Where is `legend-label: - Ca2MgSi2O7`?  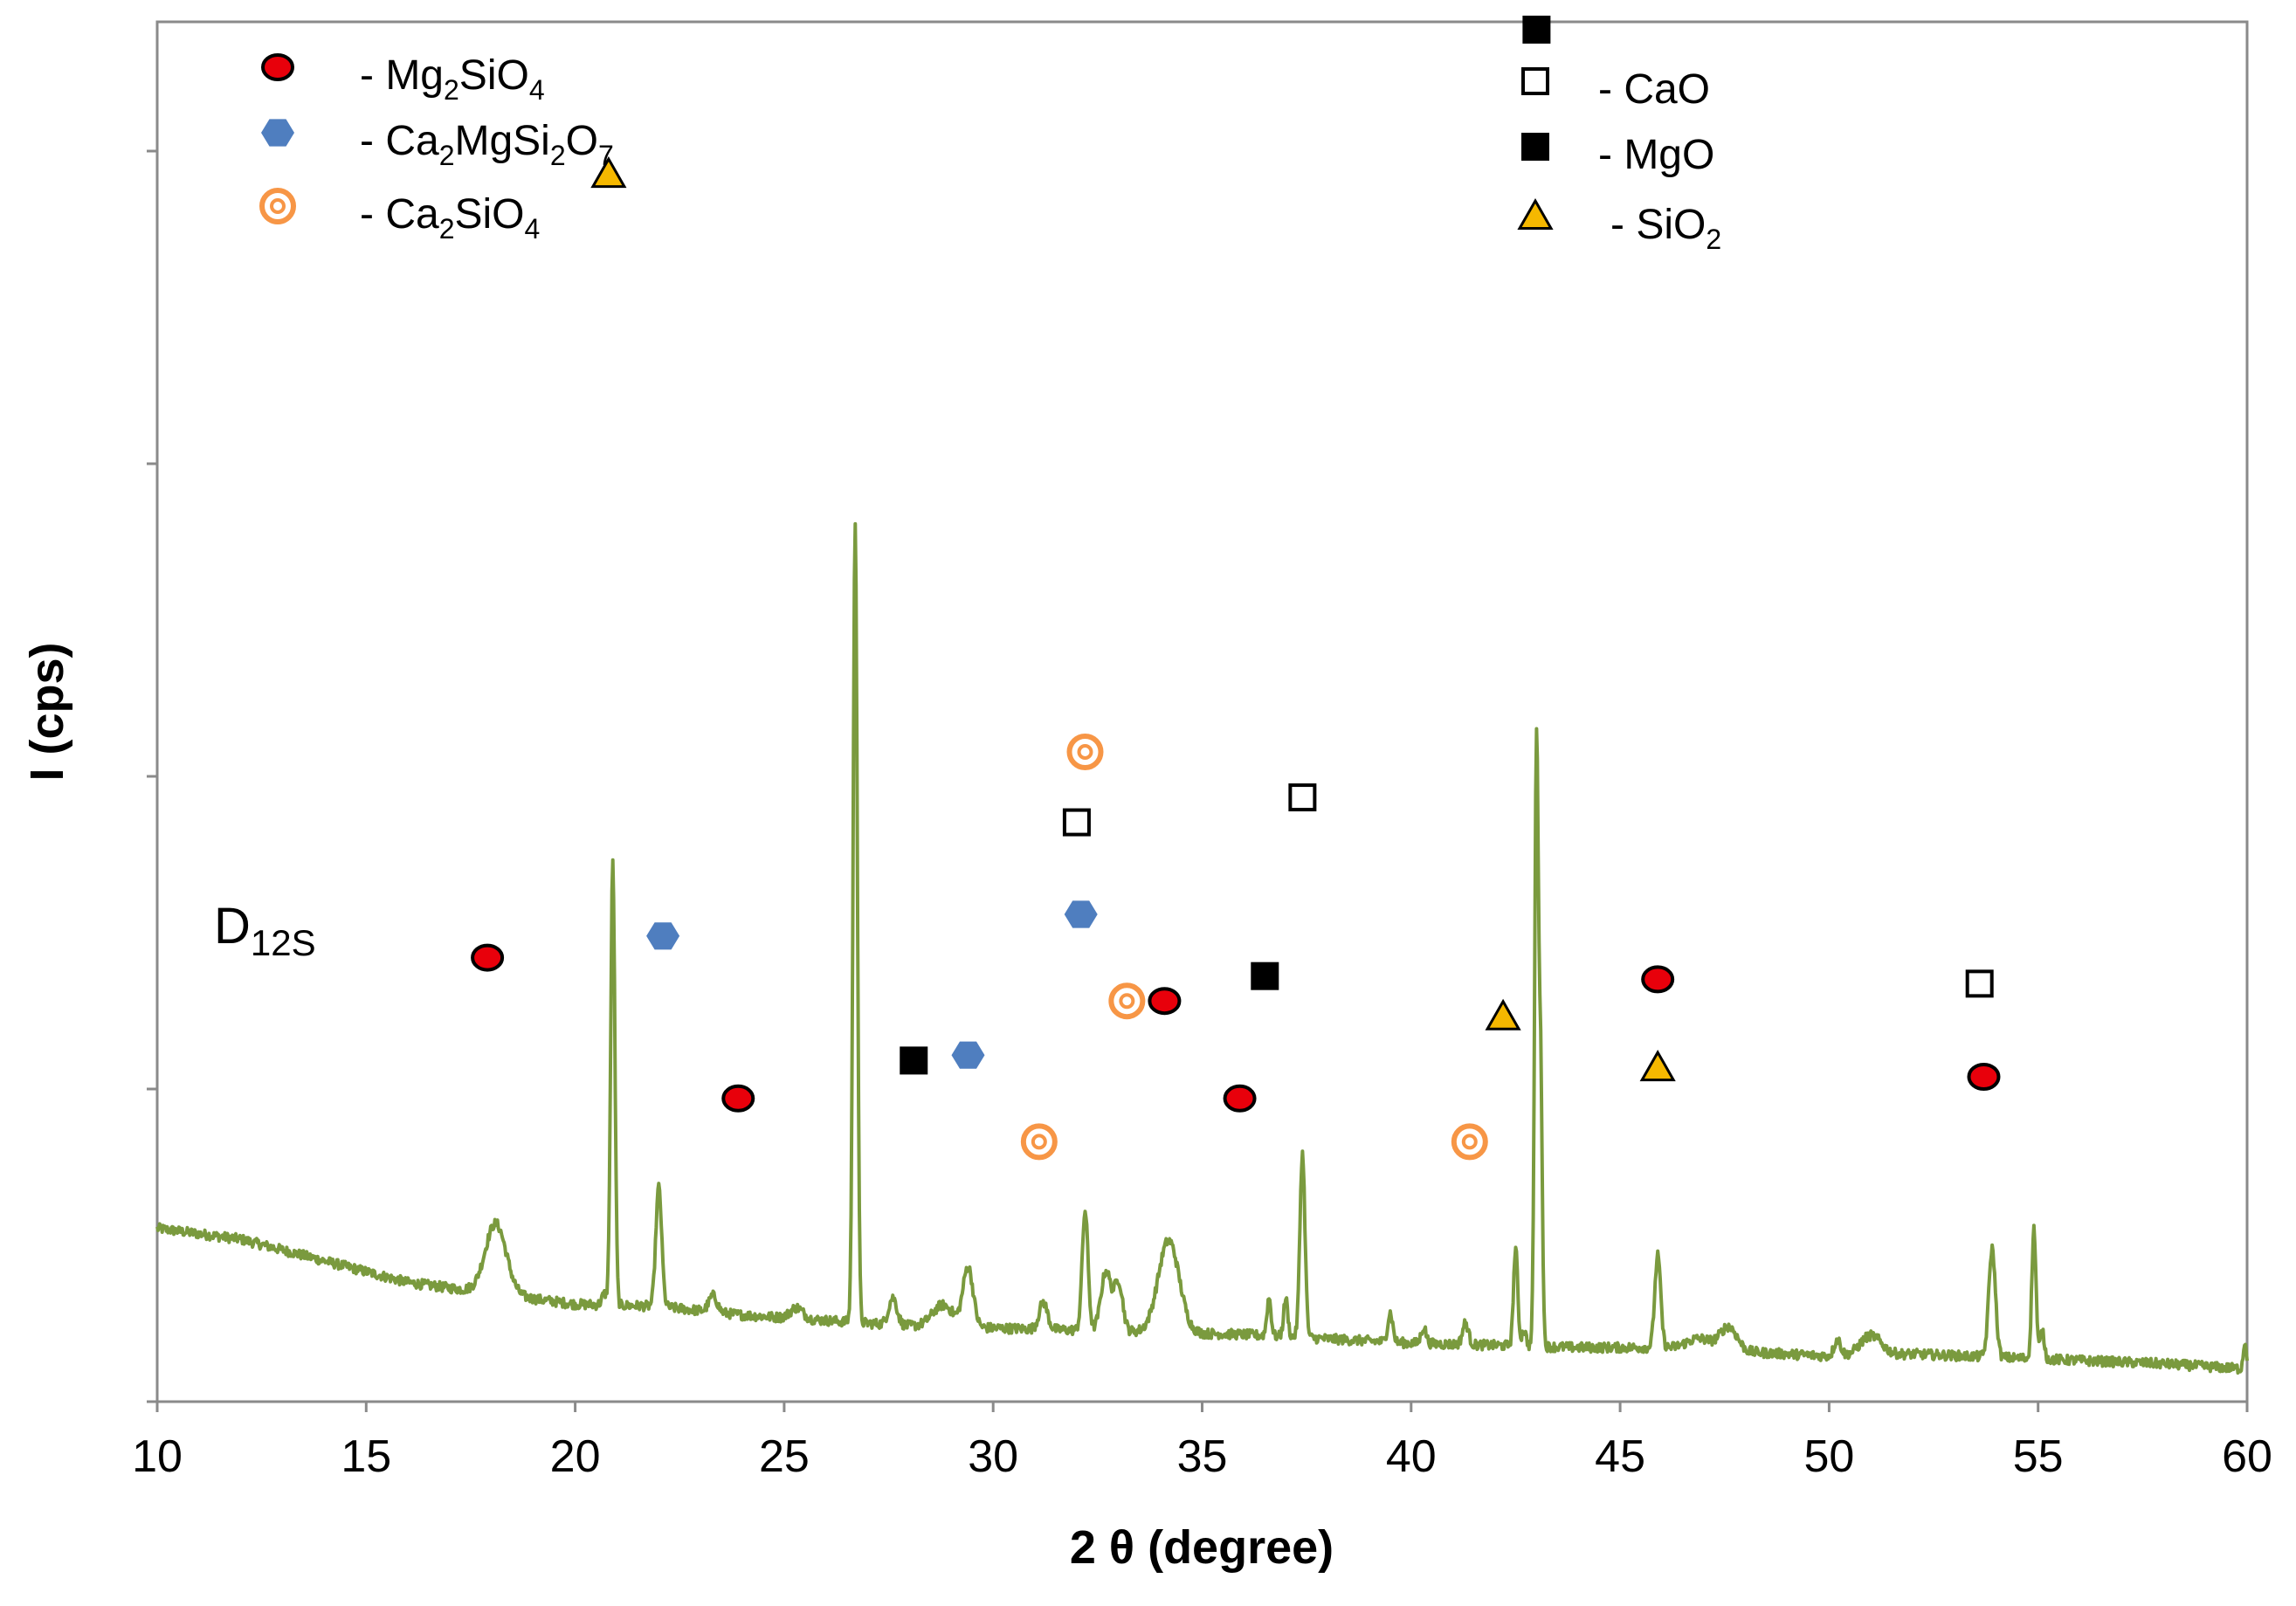
legend-label: - Ca2MgSi2O7 is located at coordinates (487, 144).